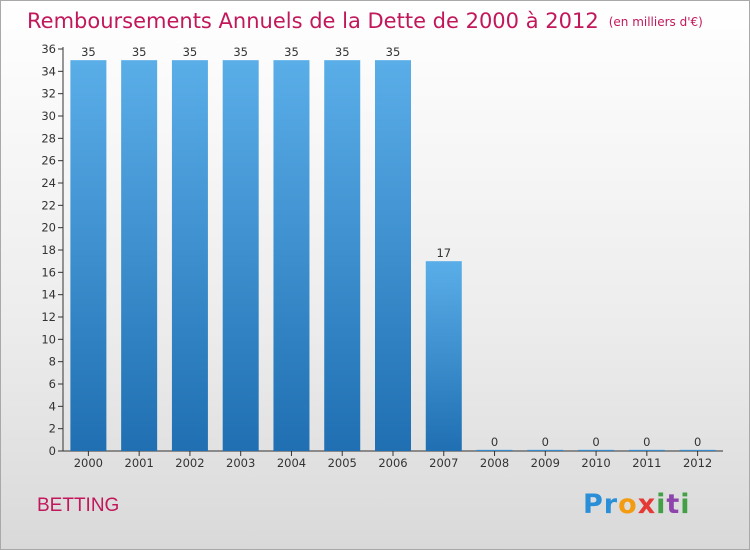 This screenshot has height=550, width=750. What do you see at coordinates (52, 429) in the screenshot?
I see `y-tick-label: 2` at bounding box center [52, 429].